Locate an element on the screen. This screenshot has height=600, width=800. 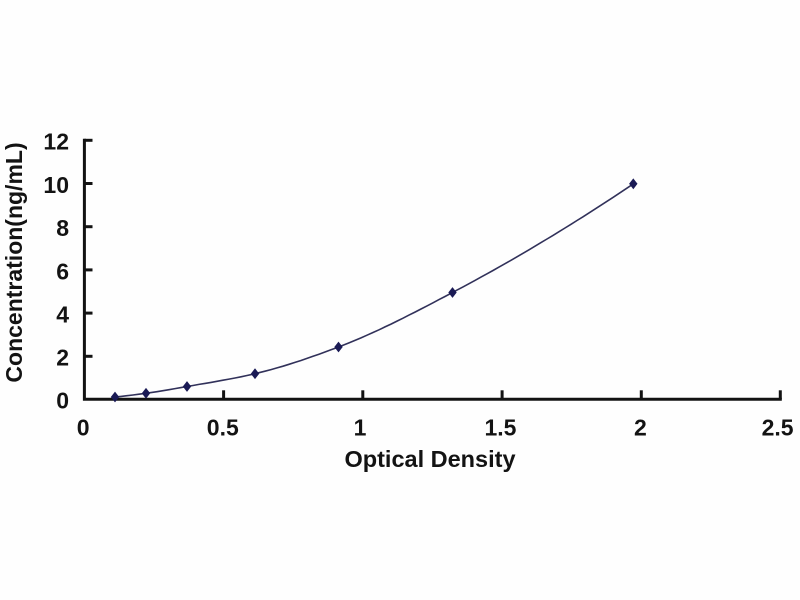
svg-text: 1 is located at coordinates (360, 428).